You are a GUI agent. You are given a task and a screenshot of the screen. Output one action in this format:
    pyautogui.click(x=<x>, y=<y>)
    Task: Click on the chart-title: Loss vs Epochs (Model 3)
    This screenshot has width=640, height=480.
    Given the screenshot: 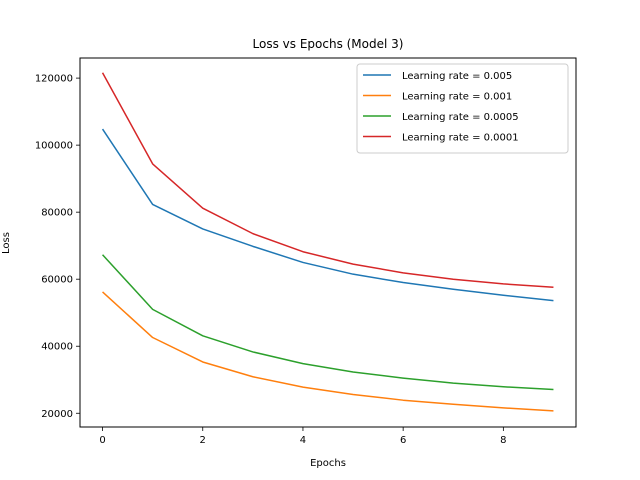 What is the action you would take?
    pyautogui.click(x=328, y=44)
    